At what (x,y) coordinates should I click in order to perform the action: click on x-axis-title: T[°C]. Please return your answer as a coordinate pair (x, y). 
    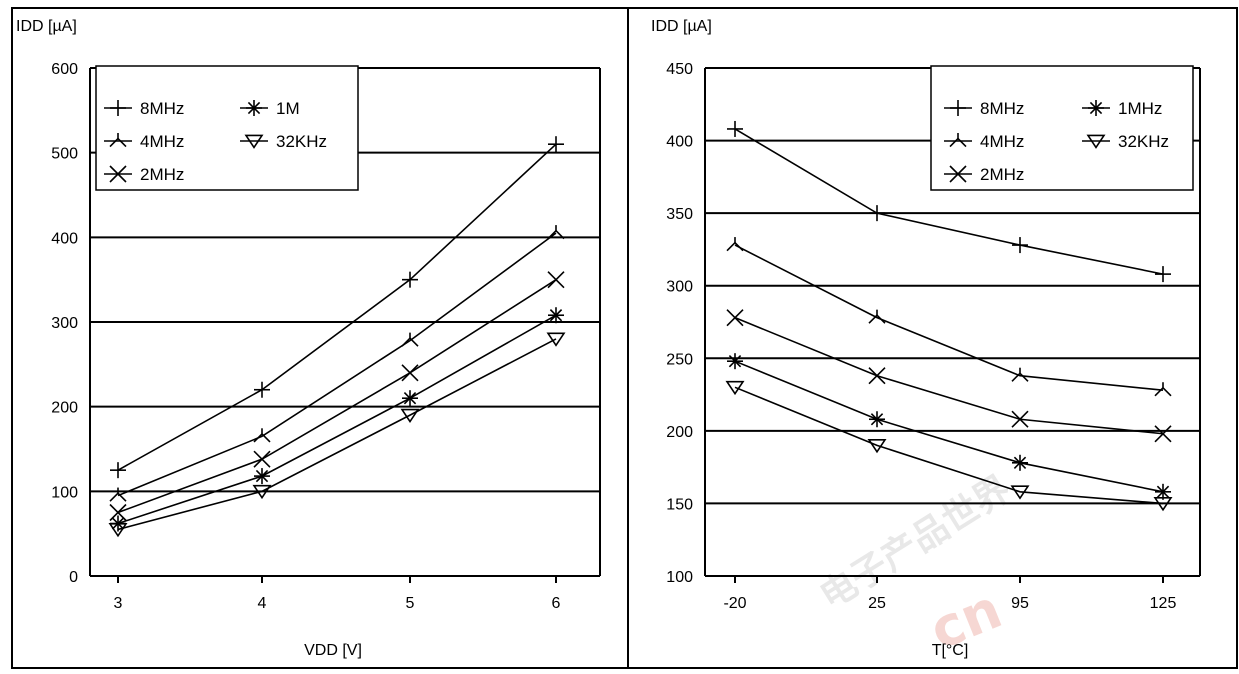
    Looking at the image, I should click on (950, 650).